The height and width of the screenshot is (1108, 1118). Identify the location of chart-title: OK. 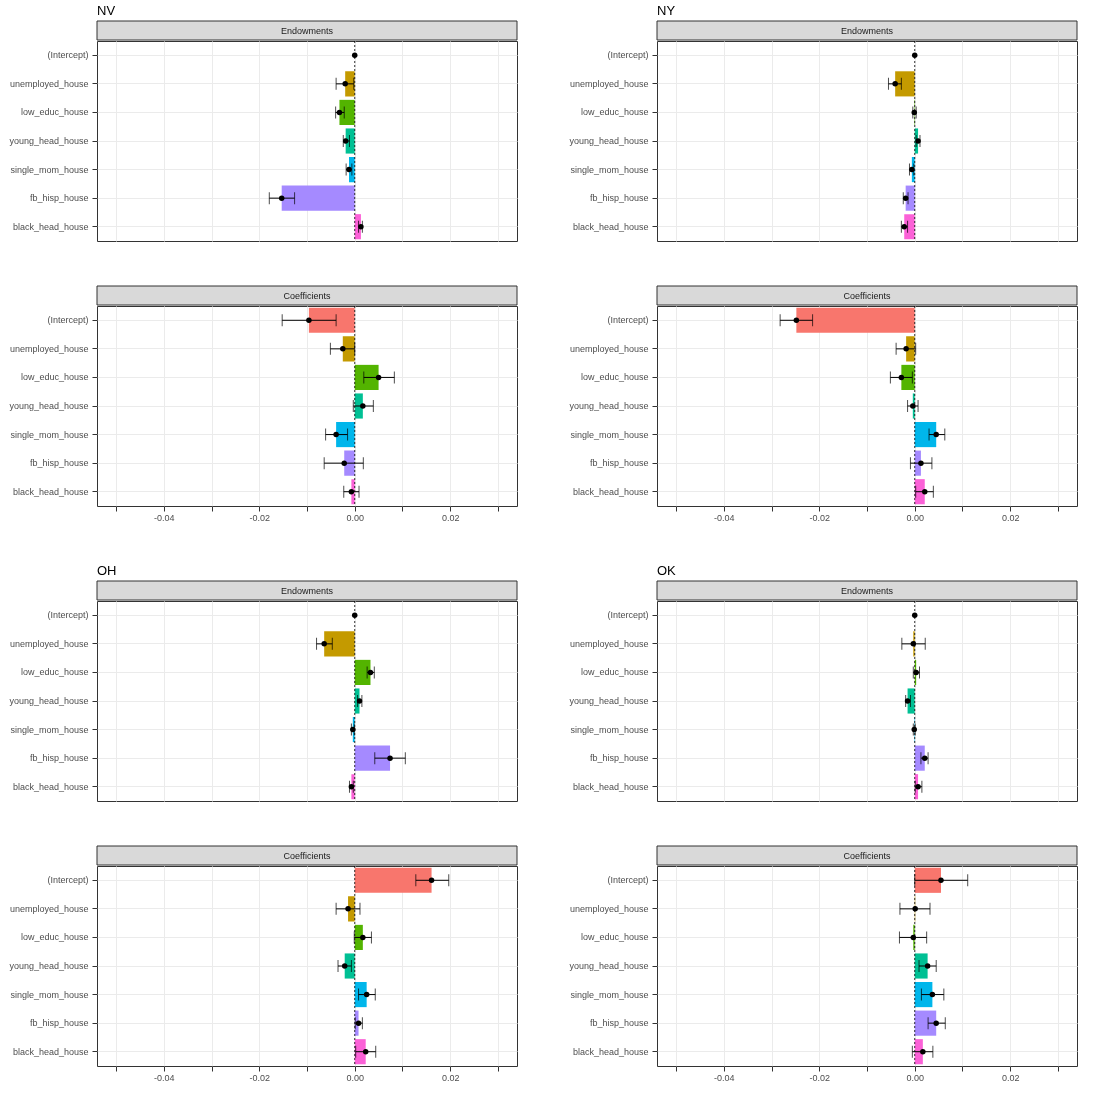
(667, 570).